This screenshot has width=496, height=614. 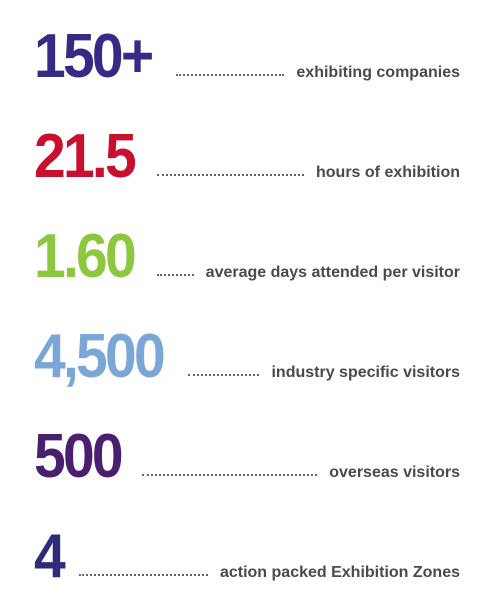 What do you see at coordinates (365, 372) in the screenshot?
I see `stat-label: industry specific visitors` at bounding box center [365, 372].